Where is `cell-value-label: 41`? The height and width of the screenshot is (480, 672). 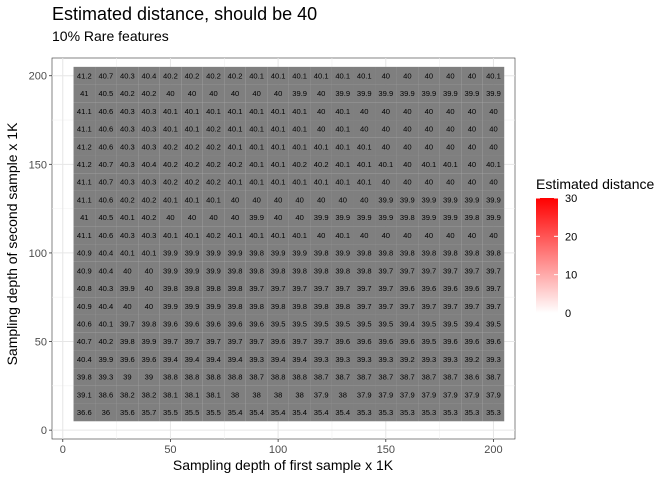 cell-value-label: 41 is located at coordinates (84, 217).